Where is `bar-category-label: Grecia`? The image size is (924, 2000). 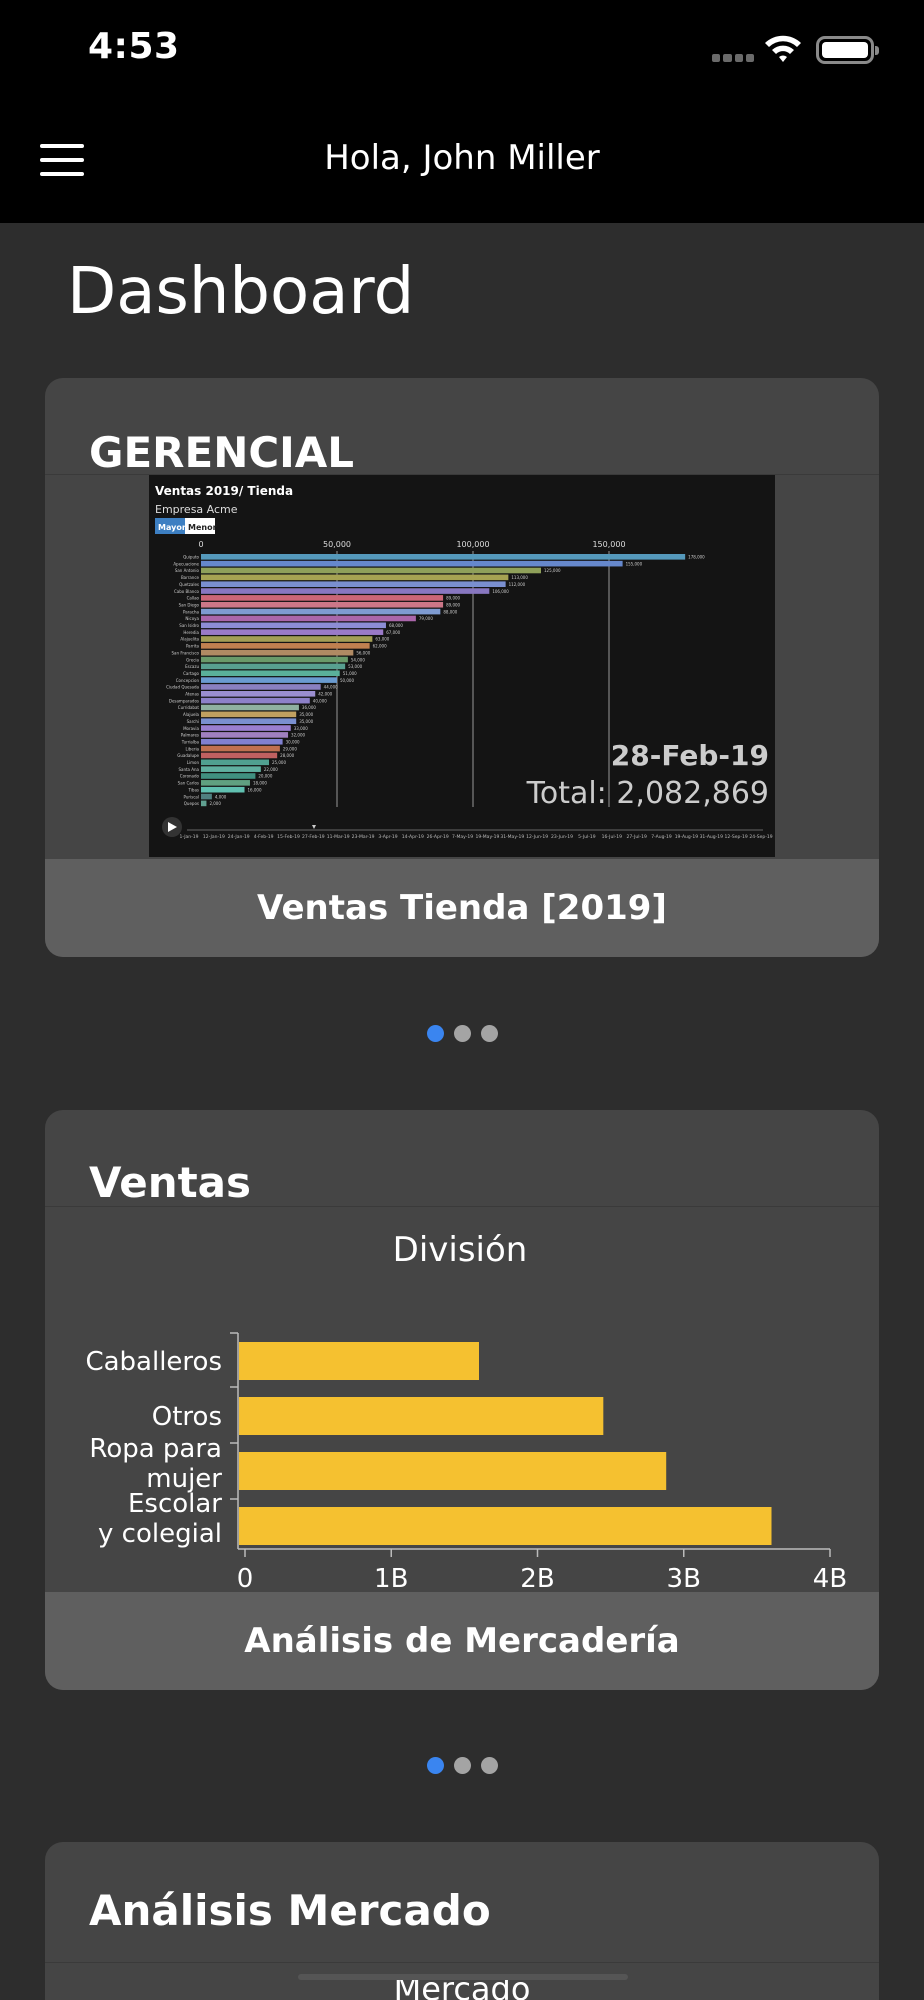
bar-category-label: Grecia is located at coordinates (192, 659).